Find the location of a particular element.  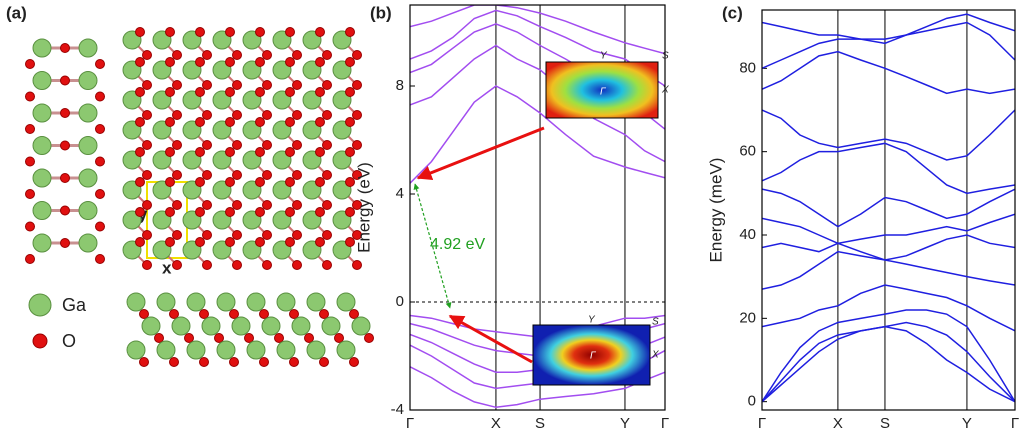

inset-label: X is located at coordinates (665, 90).